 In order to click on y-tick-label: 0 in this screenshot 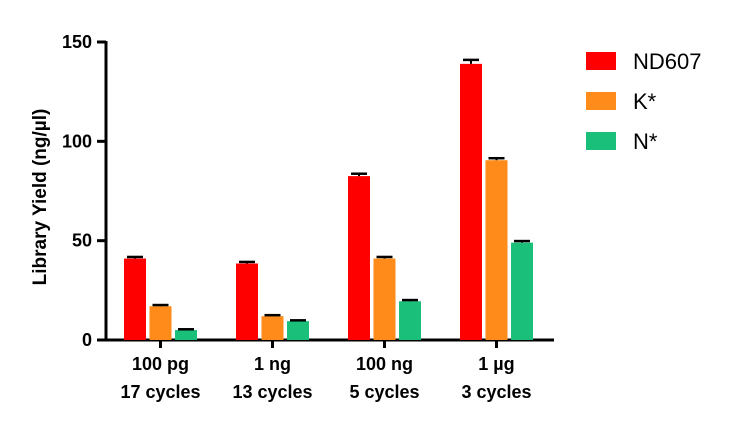, I will do `click(87, 340)`.